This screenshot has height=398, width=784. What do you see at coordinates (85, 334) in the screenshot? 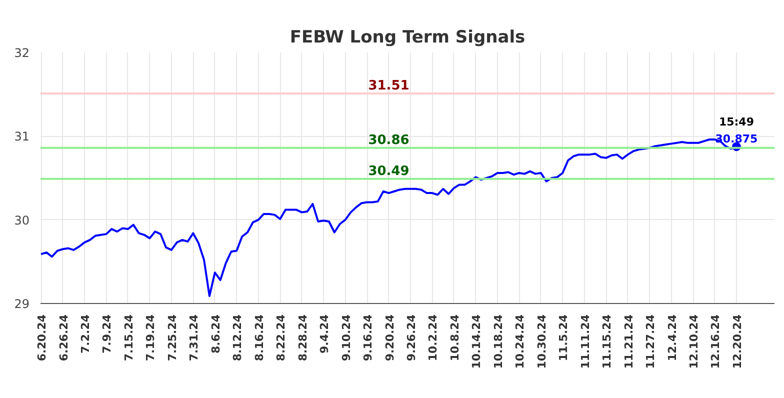
I see `x-tick-label: 7.2.24` at bounding box center [85, 334].